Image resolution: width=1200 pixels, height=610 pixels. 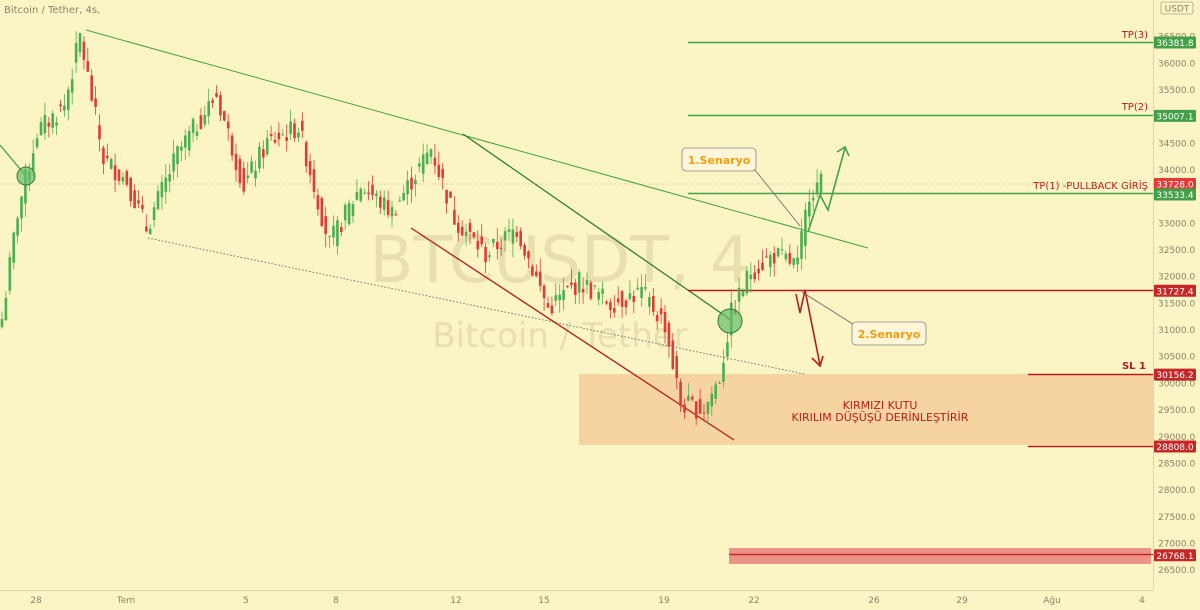 I want to click on x-tick-label: 29, so click(x=962, y=601).